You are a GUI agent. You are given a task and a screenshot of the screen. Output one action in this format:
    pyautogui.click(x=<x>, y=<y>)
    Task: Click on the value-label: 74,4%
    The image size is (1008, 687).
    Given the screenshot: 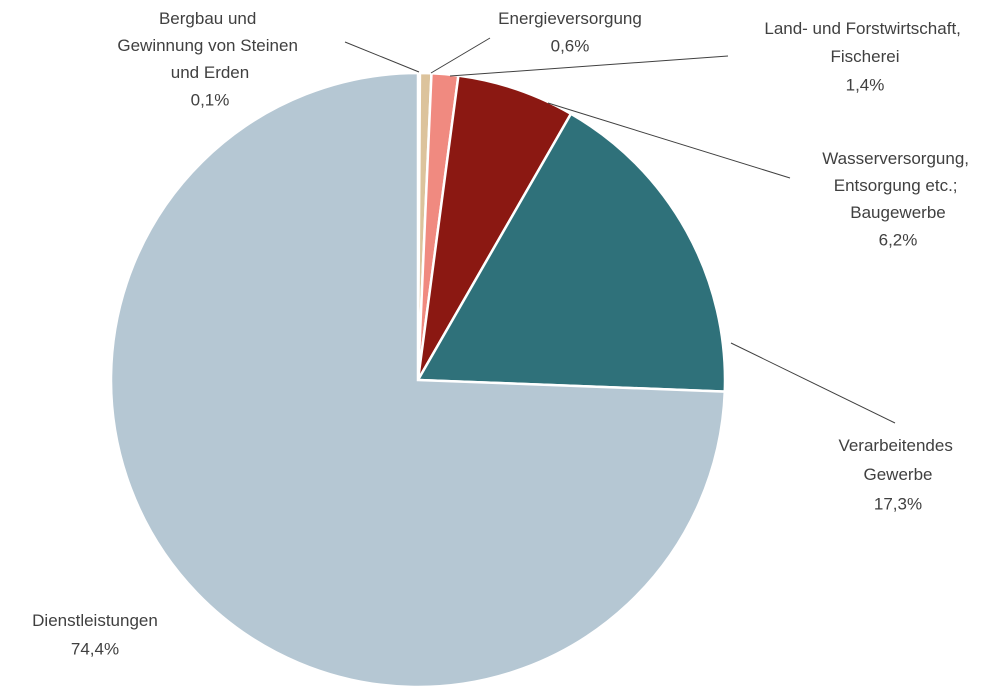 What is the action you would take?
    pyautogui.click(x=95, y=648)
    